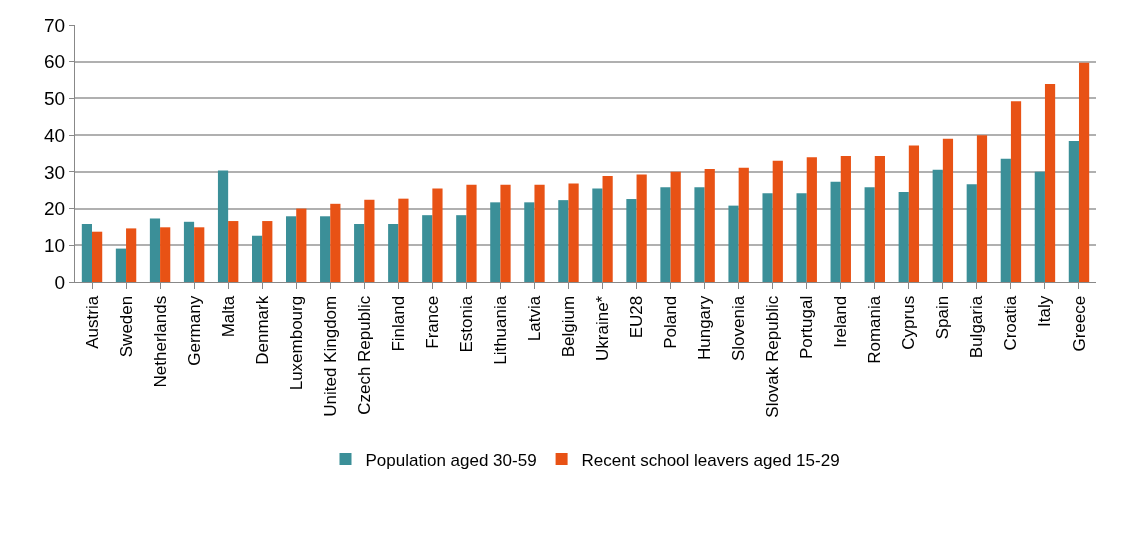 The height and width of the screenshot is (537, 1126). I want to click on y-tick-label: 60, so click(55, 62).